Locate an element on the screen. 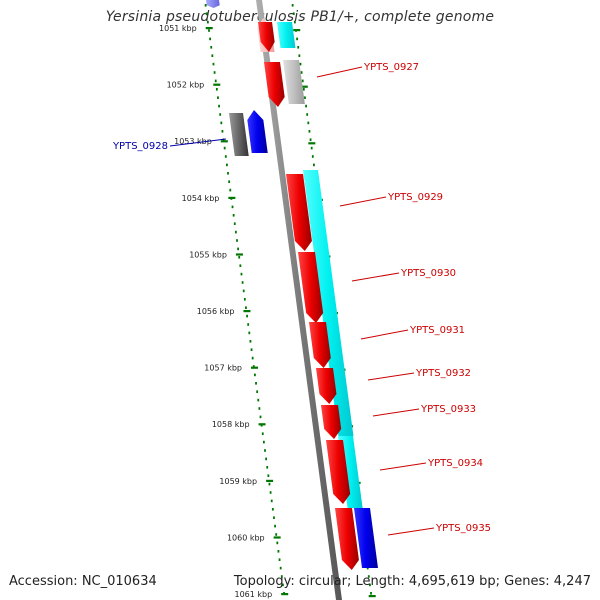  gene-block-cyan-long is located at coordinates (328, 303).